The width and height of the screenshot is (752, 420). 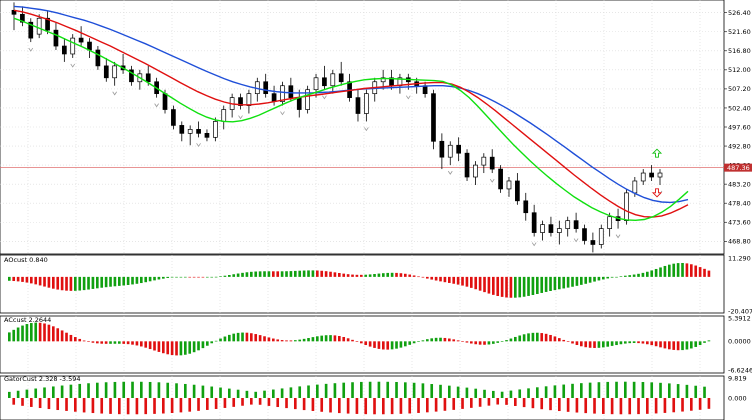 What do you see at coordinates (740, 311) in the screenshot?
I see `osc-tick-label: -20.407` at bounding box center [740, 311].